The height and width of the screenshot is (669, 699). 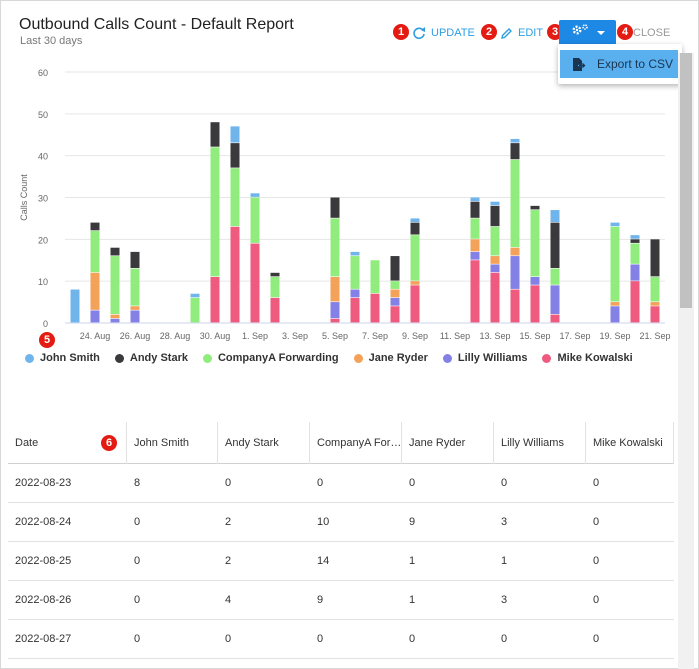 I want to click on annotation-badge: 2, so click(x=489, y=32).